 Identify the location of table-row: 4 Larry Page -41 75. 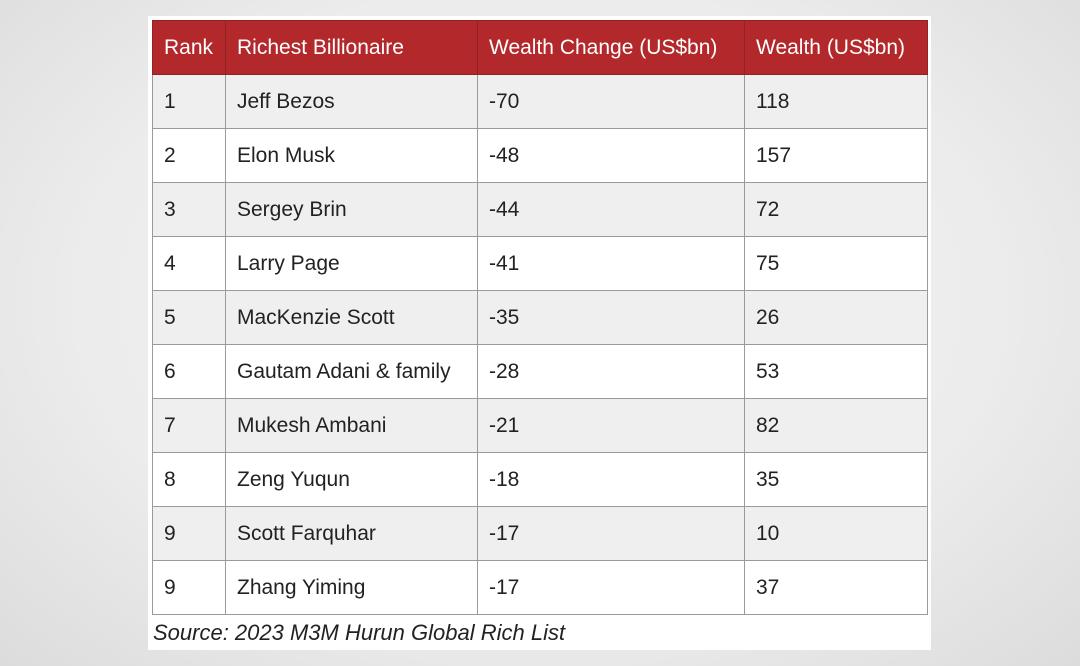
(540, 263).